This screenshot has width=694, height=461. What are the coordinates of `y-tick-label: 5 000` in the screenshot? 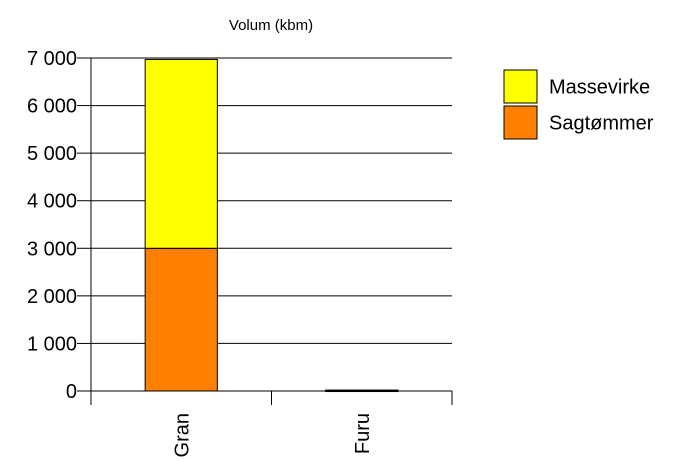 It's located at (52, 154).